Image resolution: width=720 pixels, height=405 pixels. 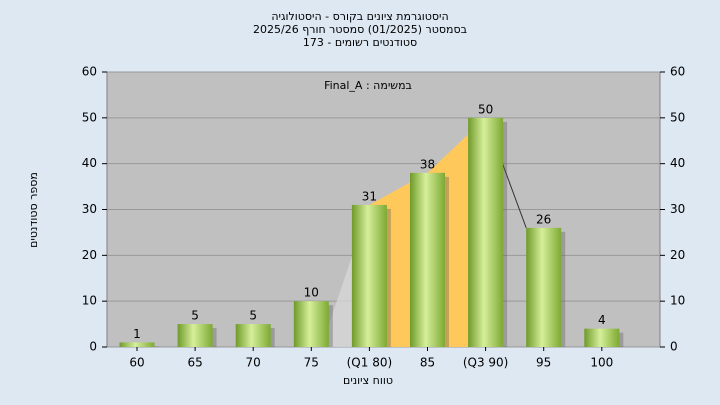 I want to click on x-axis-label: טווח ציונים, so click(x=368, y=380).